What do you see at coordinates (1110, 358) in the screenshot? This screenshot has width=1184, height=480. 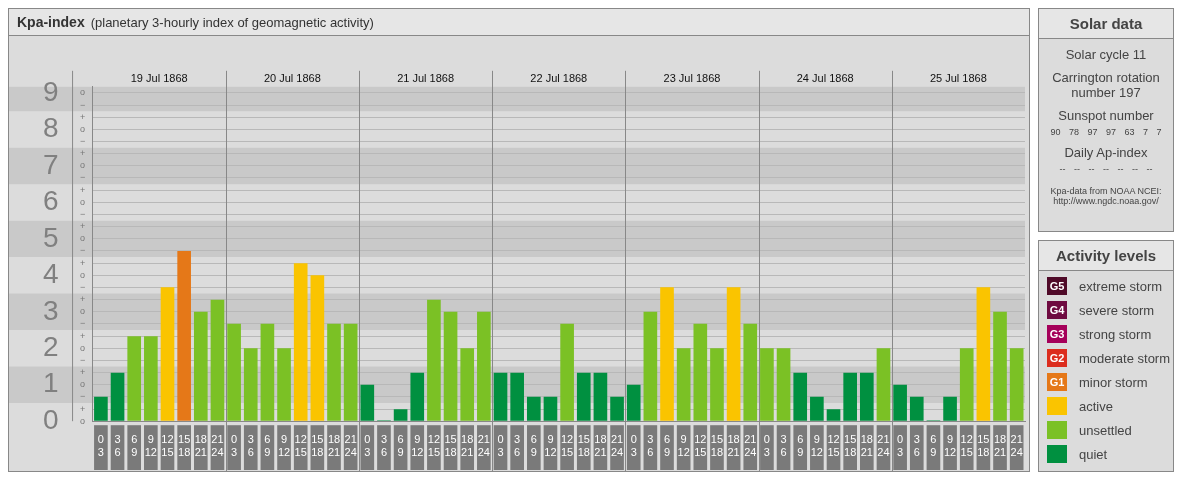 I see `text: G2 moderate storm` at bounding box center [1110, 358].